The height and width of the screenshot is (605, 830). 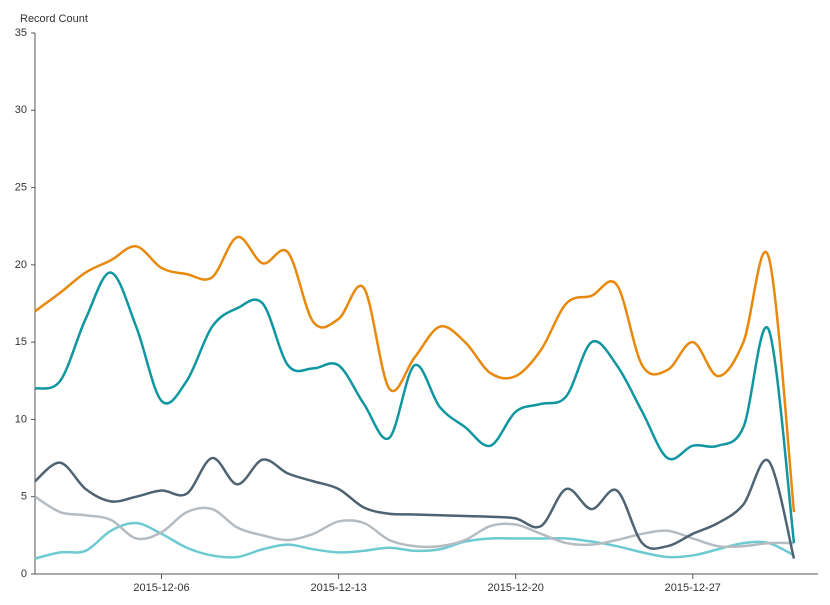 I want to click on y-tick-label: 10, so click(x=21, y=419).